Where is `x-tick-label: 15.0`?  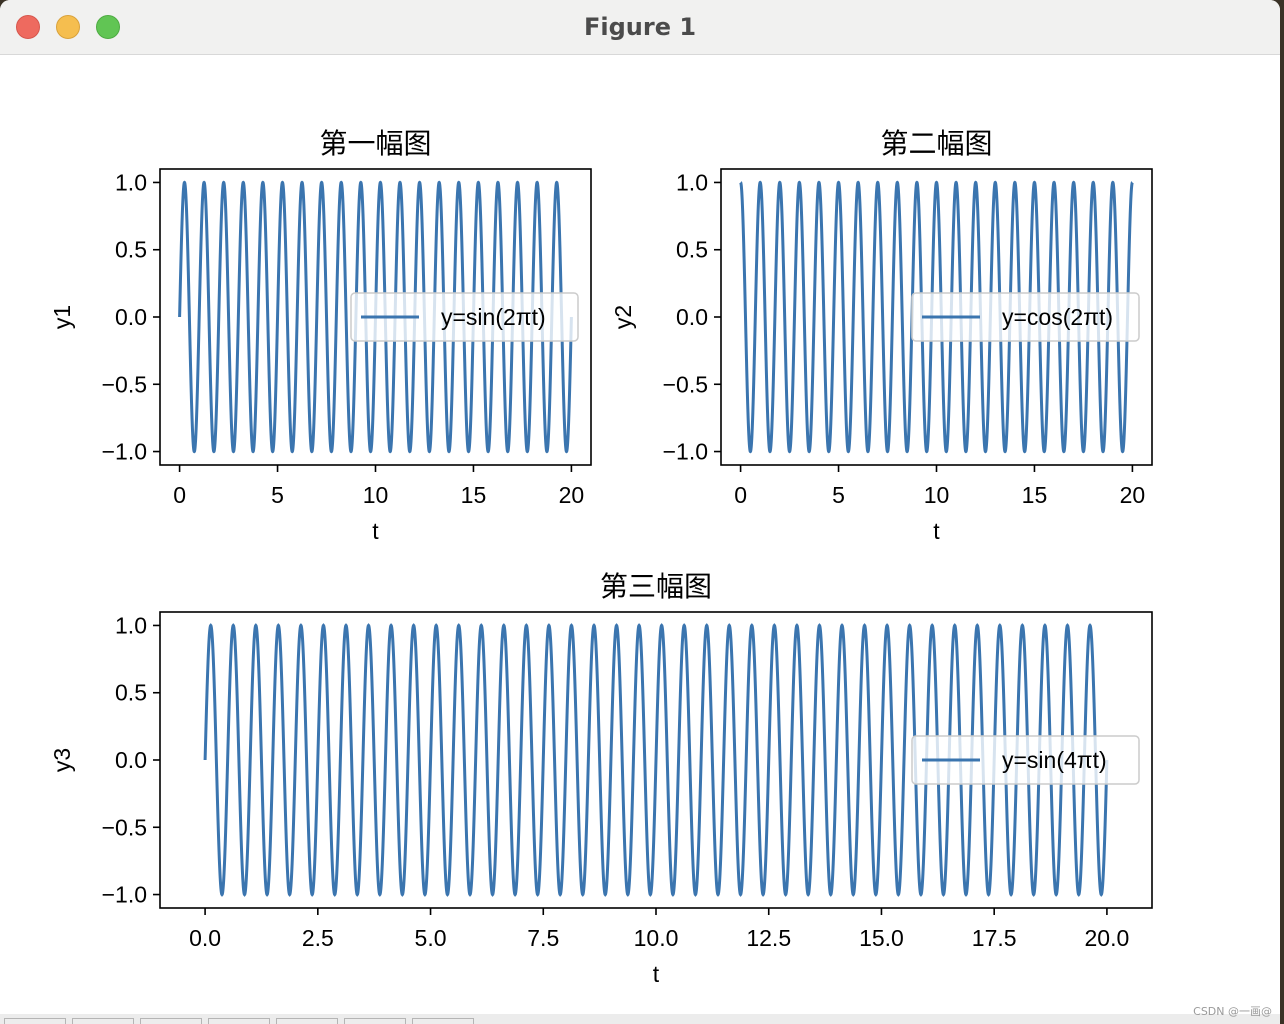
x-tick-label: 15.0 is located at coordinates (881, 938).